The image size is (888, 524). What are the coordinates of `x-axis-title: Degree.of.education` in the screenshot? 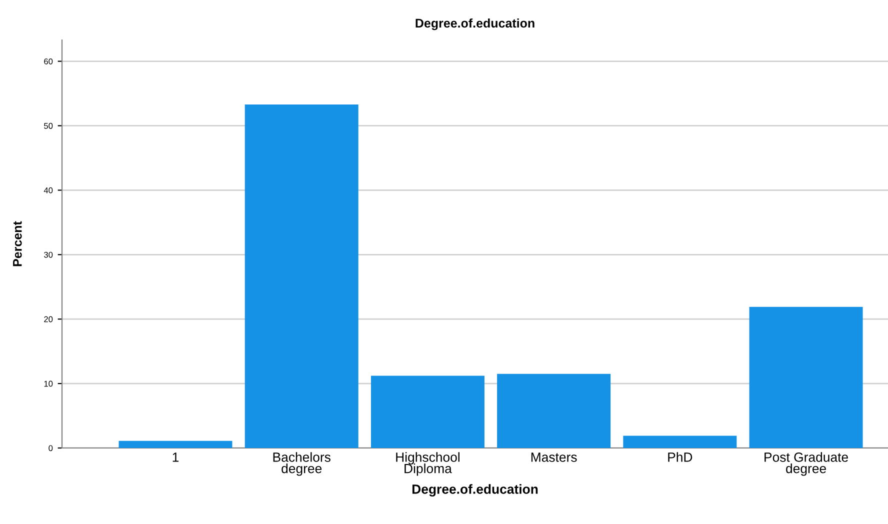 It's located at (475, 490).